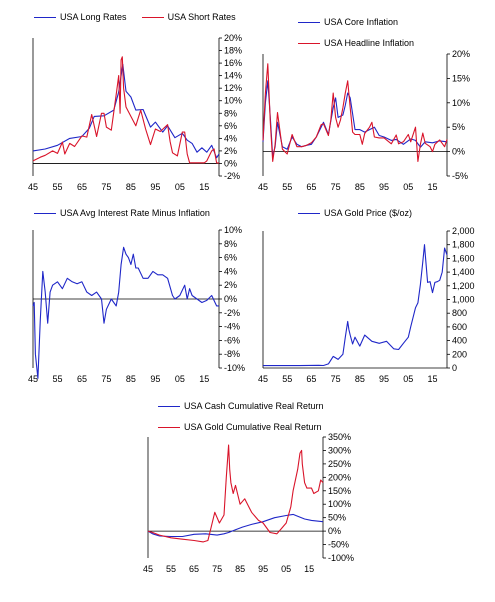 The height and width of the screenshot is (602, 495). What do you see at coordinates (253, 427) in the screenshot?
I see `legend-label: USA Gold Cumulative Real Return` at bounding box center [253, 427].